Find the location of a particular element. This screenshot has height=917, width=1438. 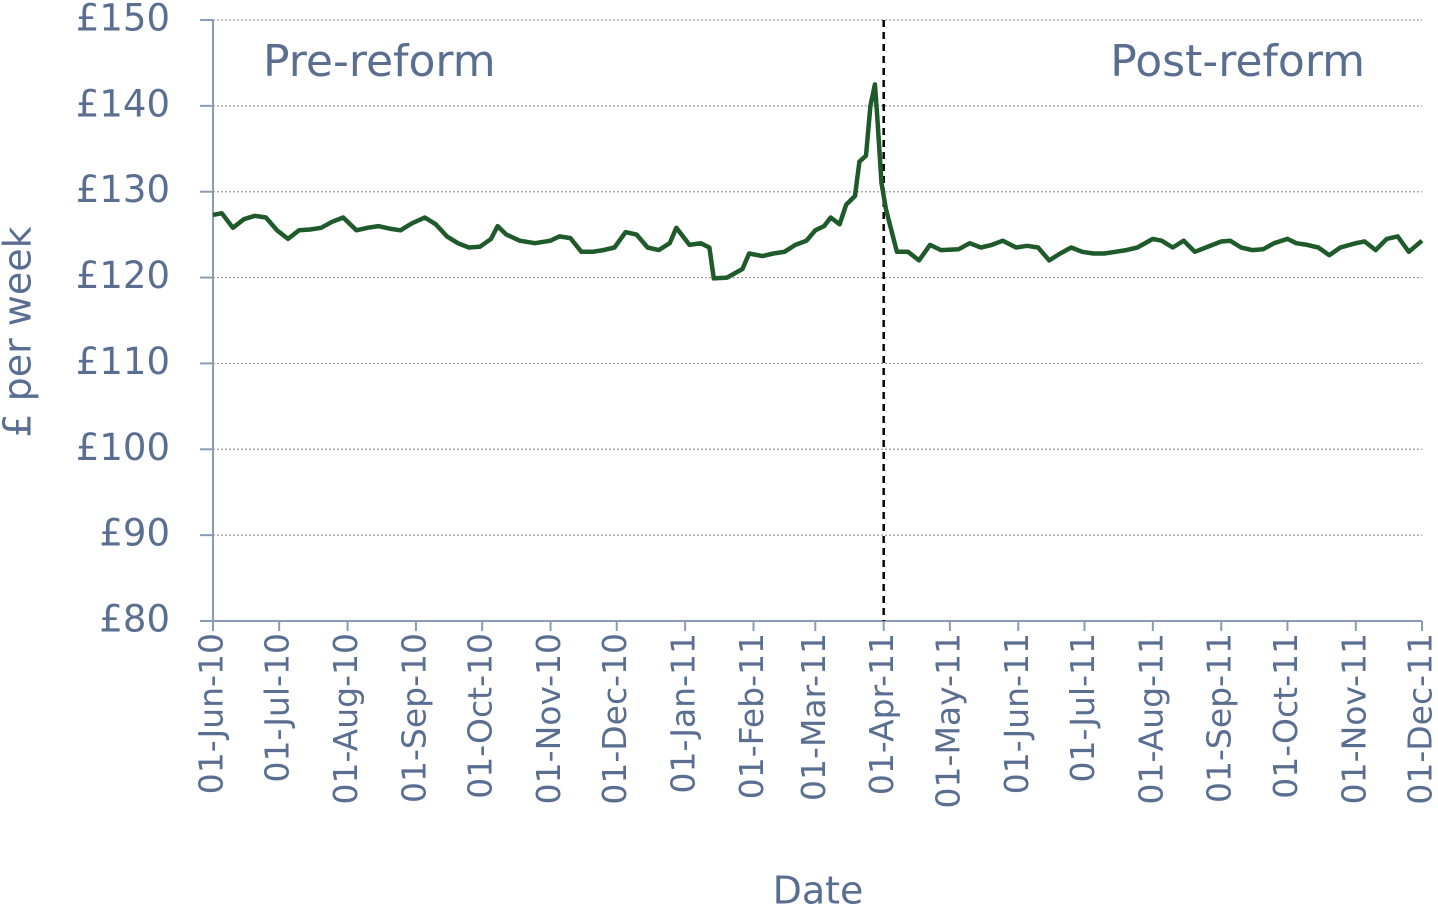

y-tick-label: £90 is located at coordinates (134, 533).